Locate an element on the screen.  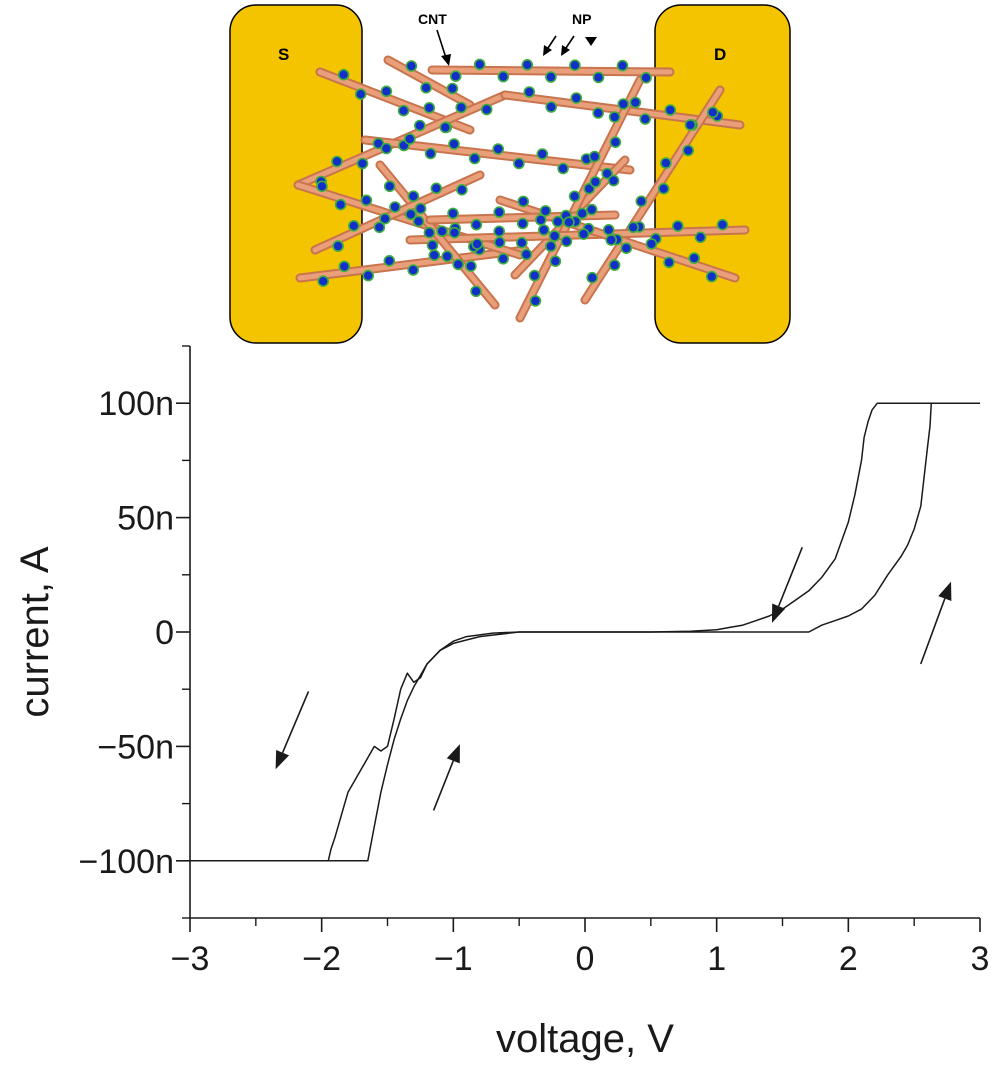
drain-label: D is located at coordinates (720, 54).